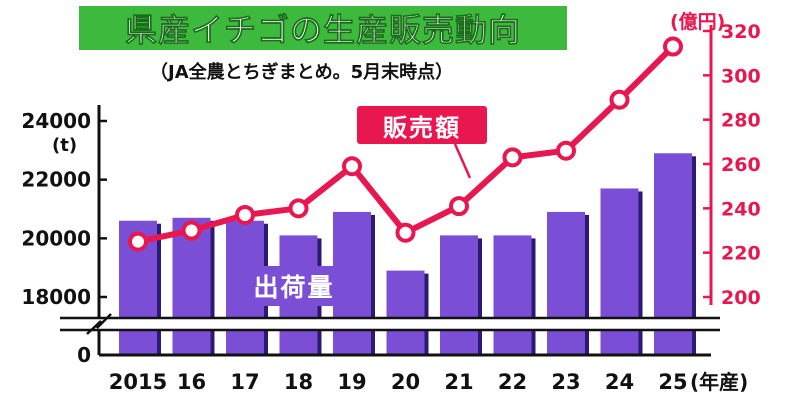  What do you see at coordinates (462, 161) in the screenshot?
I see `line-label-leader` at bounding box center [462, 161].